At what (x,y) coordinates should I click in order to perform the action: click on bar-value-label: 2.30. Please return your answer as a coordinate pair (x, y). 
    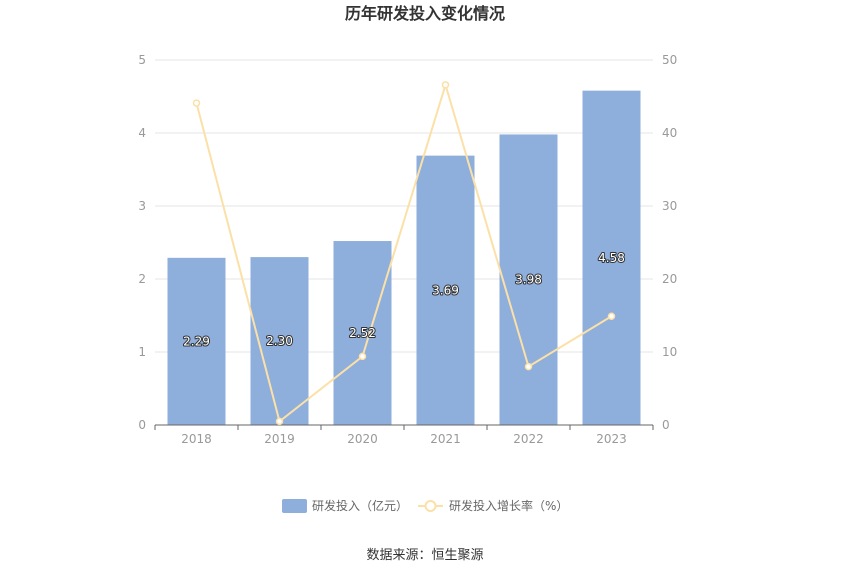
    Looking at the image, I should click on (279, 341).